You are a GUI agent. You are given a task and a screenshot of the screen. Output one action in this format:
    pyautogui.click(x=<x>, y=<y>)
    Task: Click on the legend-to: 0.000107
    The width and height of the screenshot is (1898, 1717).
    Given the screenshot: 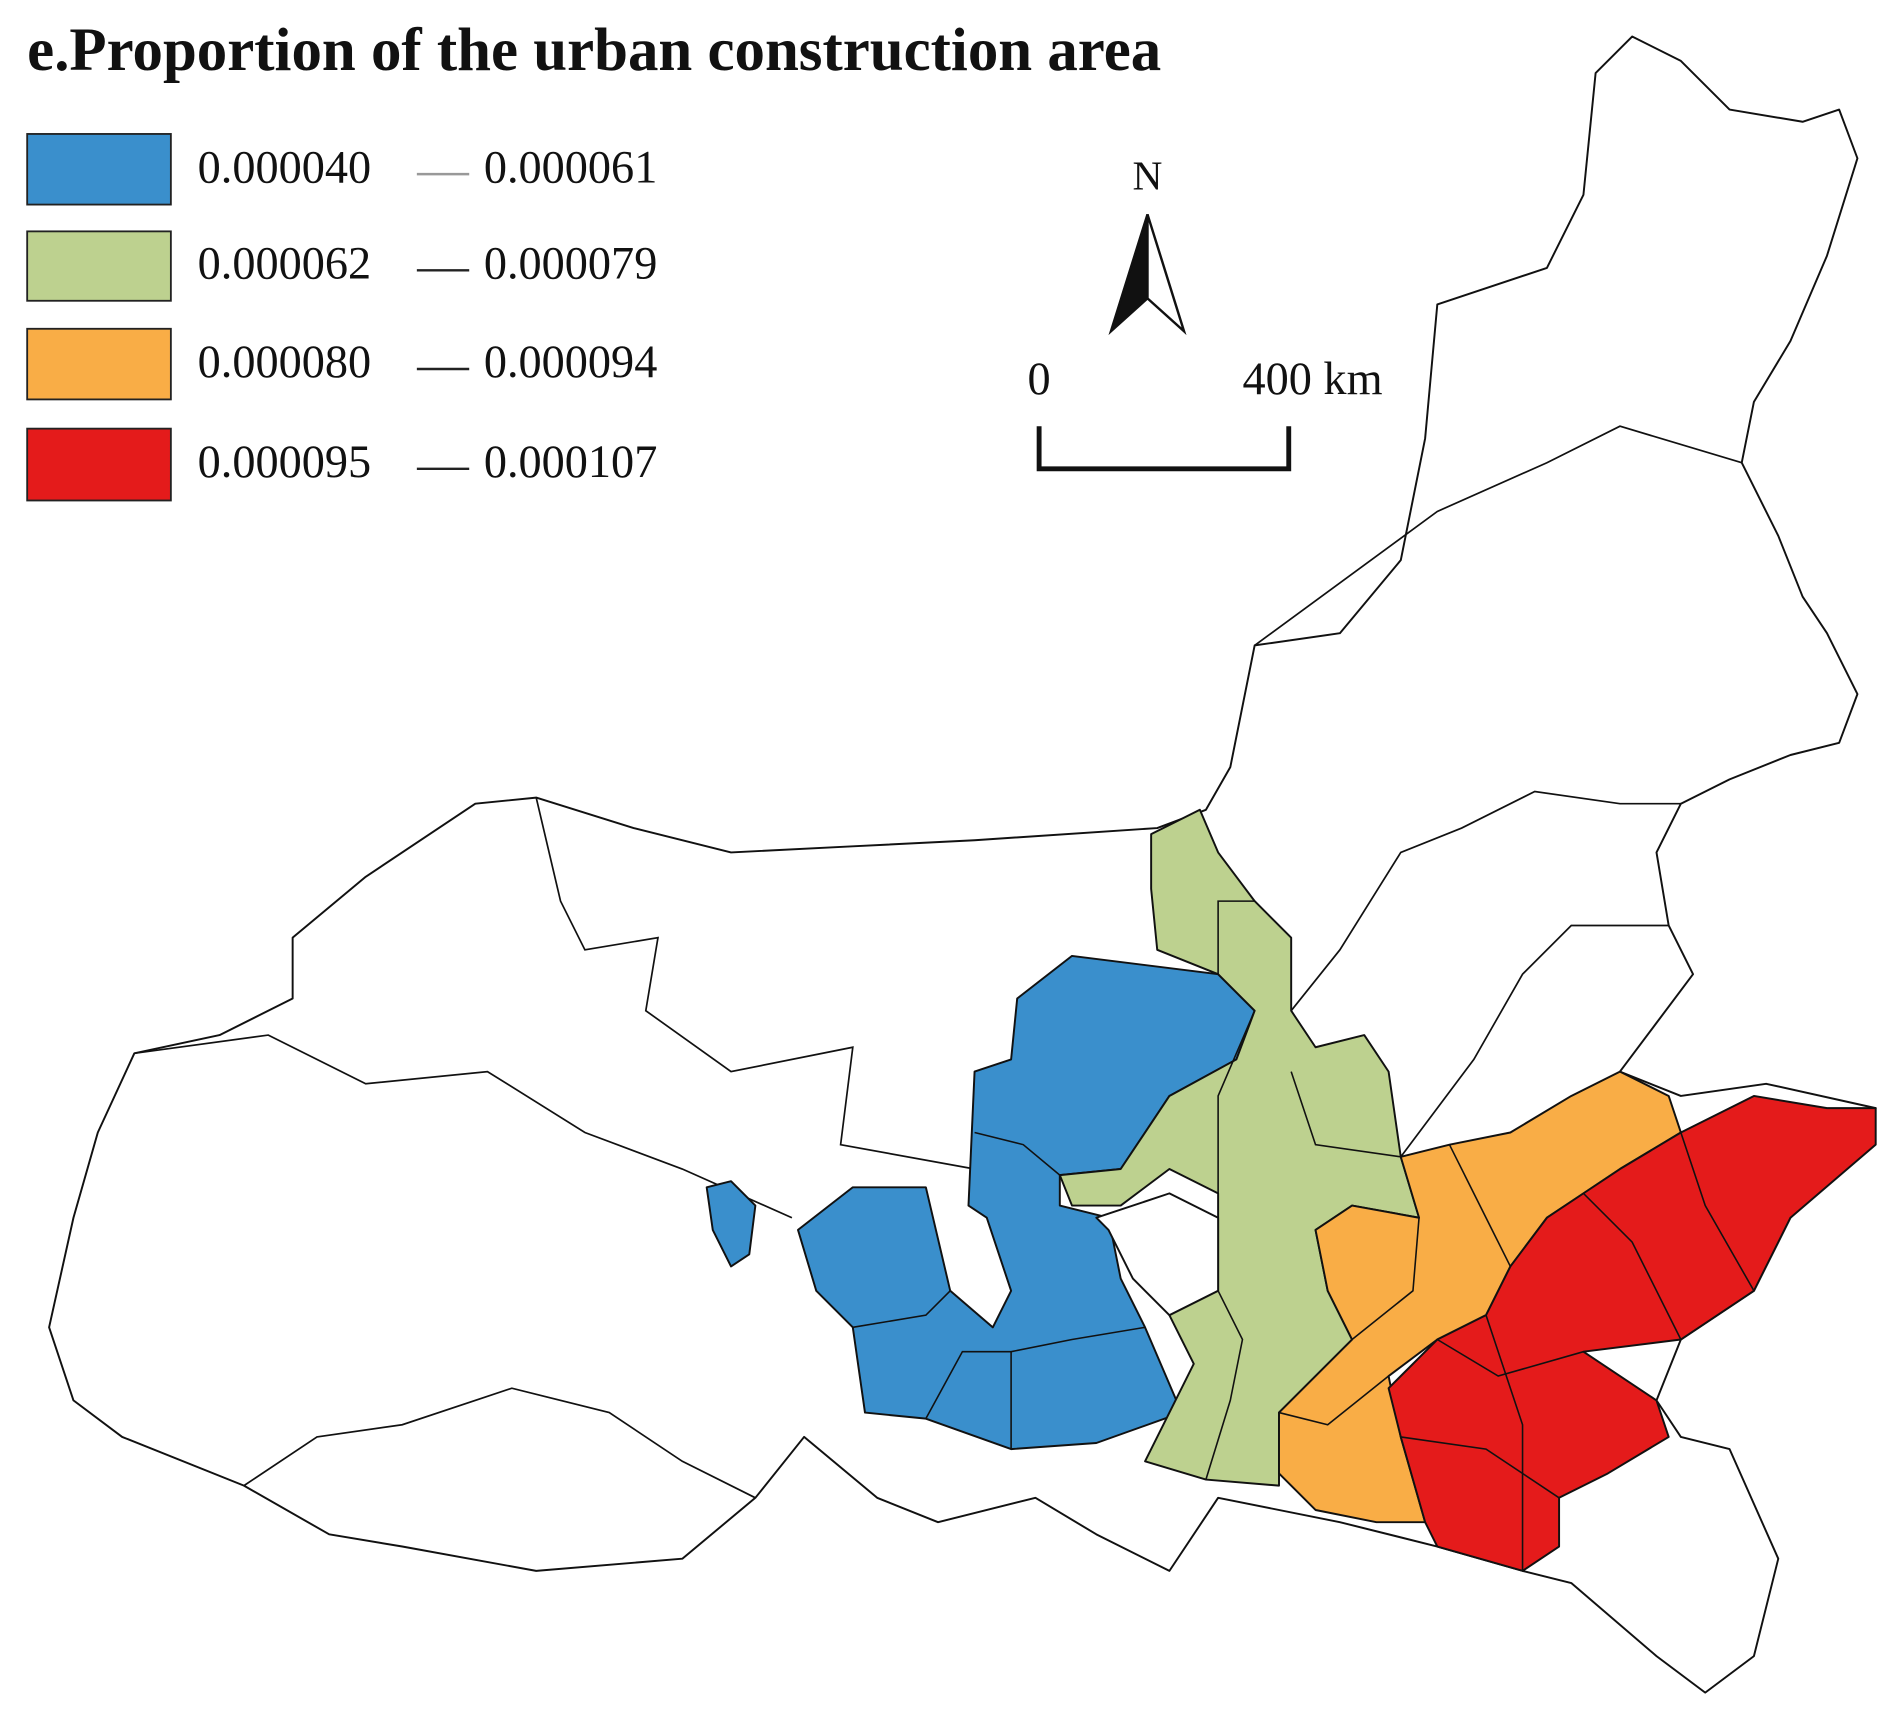 What is the action you would take?
    pyautogui.click(x=571, y=462)
    